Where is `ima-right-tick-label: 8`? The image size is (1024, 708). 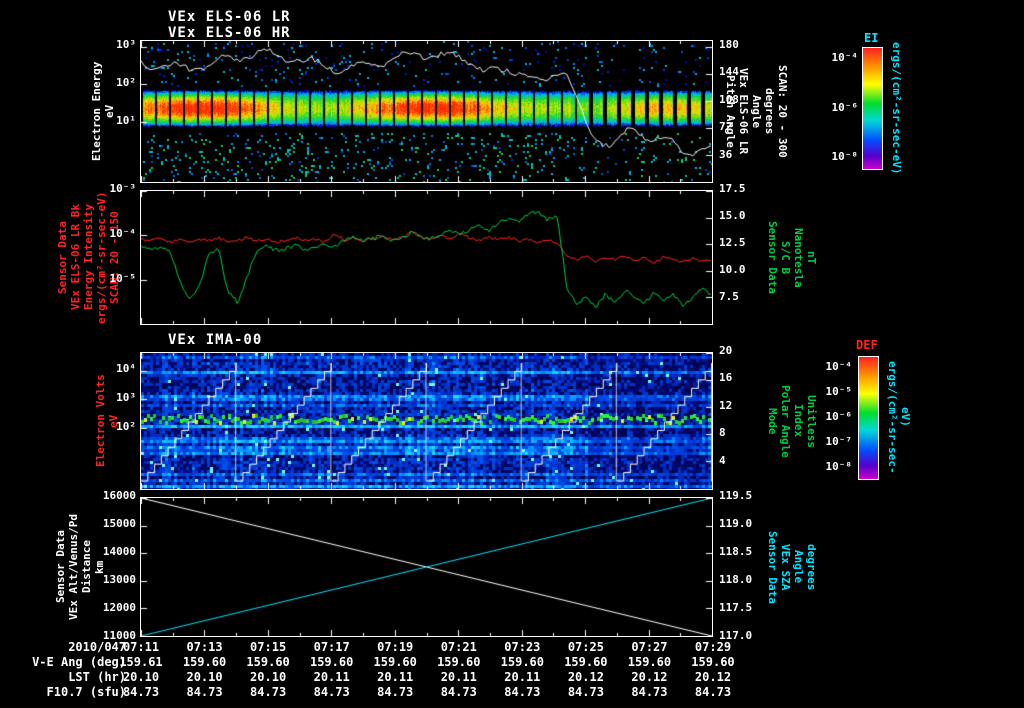
ima-right-tick-label: 8 is located at coordinates (722, 432).